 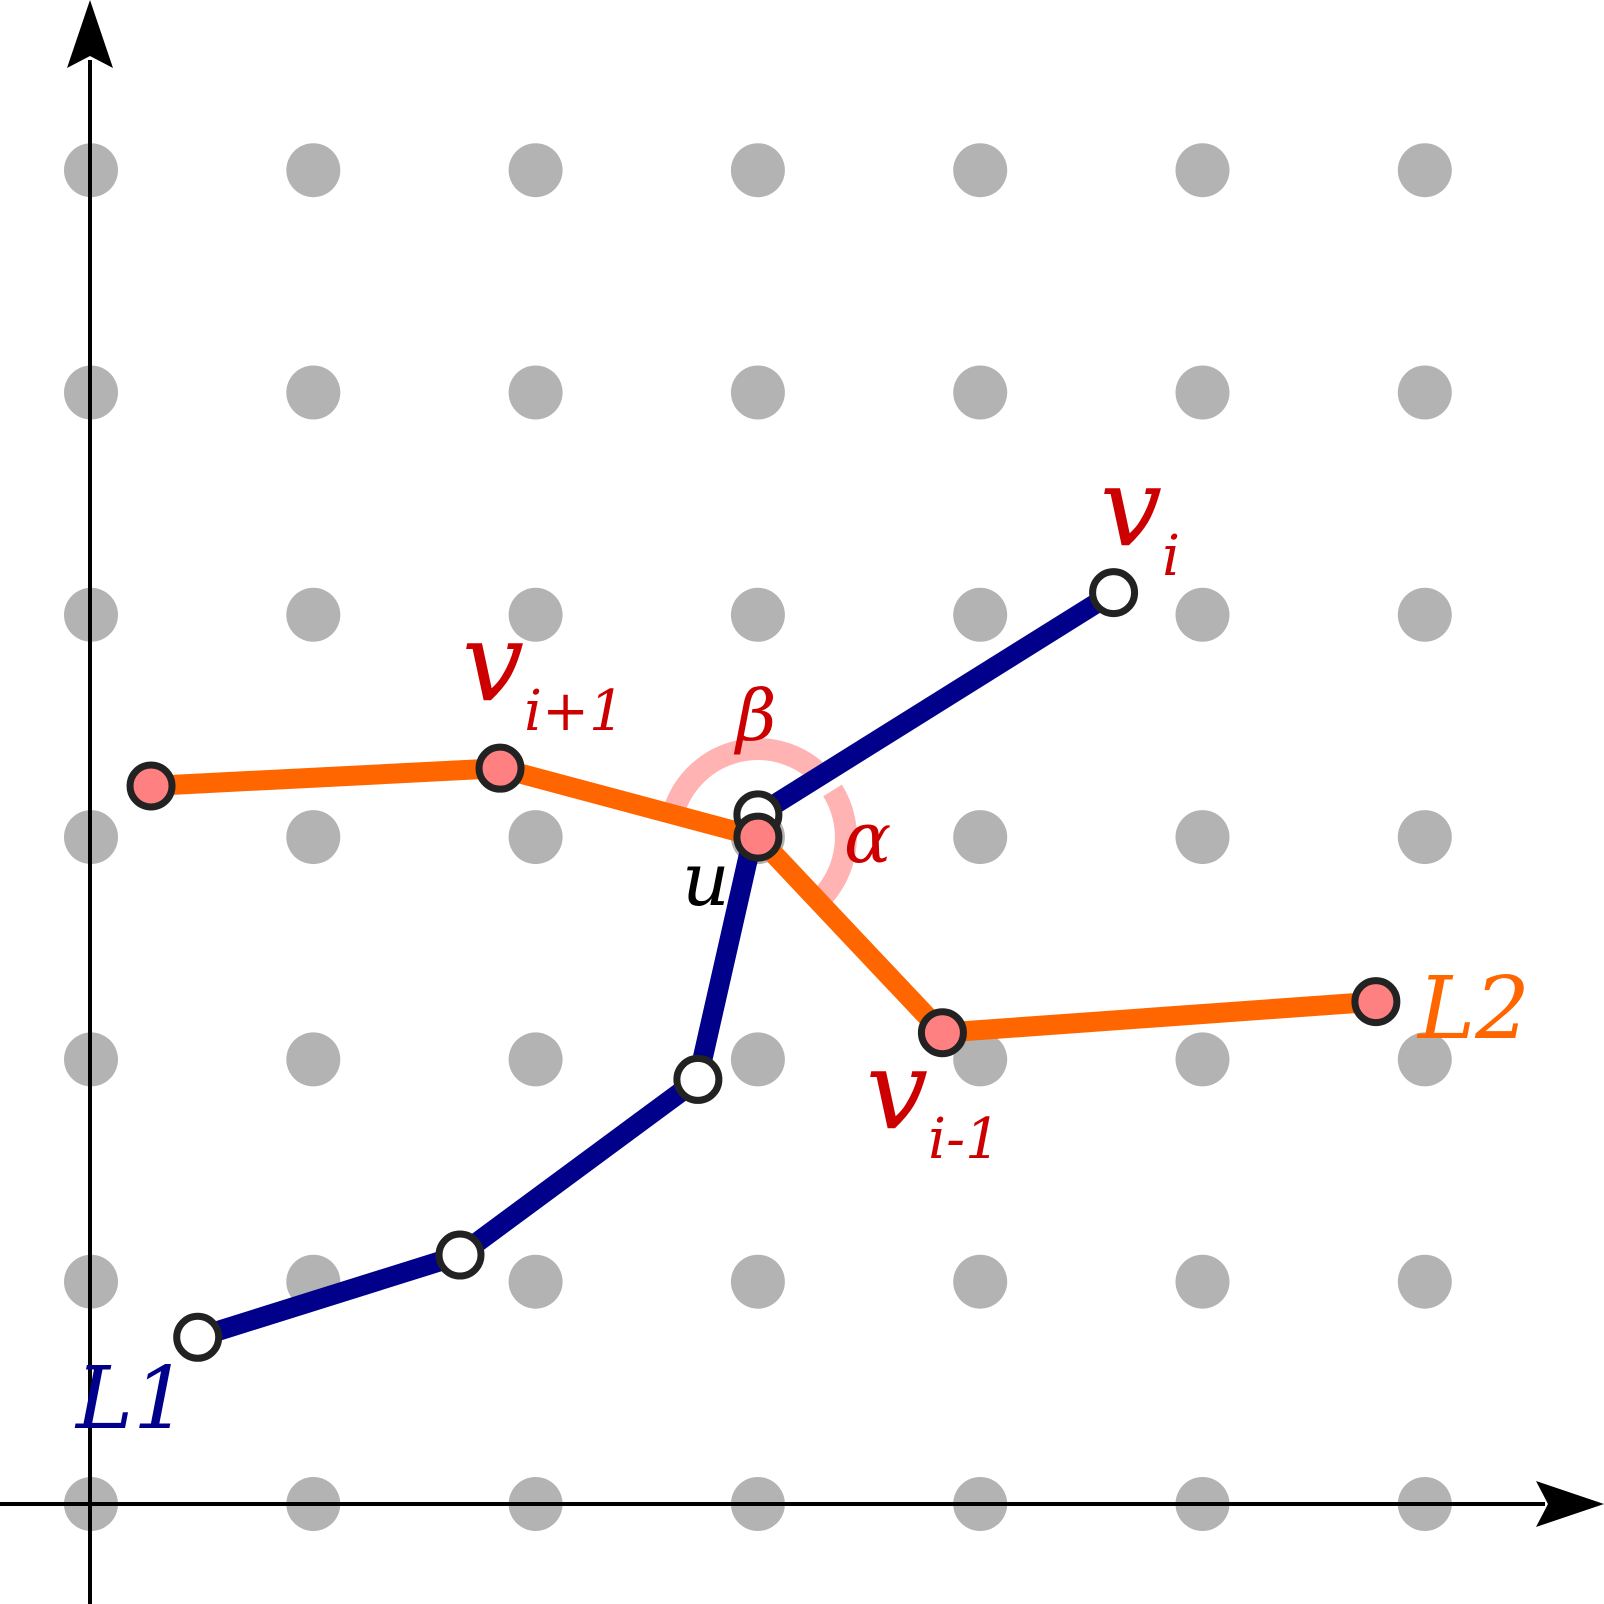 I want to click on label-alpha: α, so click(x=867, y=838).